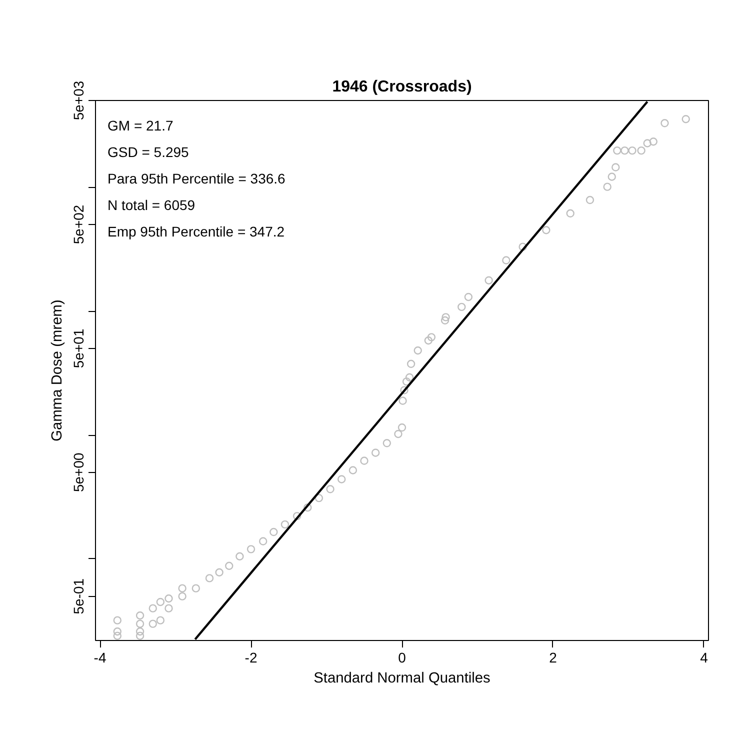 This screenshot has height=750, width=743. What do you see at coordinates (100, 658) in the screenshot?
I see `x-tick-label: -4` at bounding box center [100, 658].